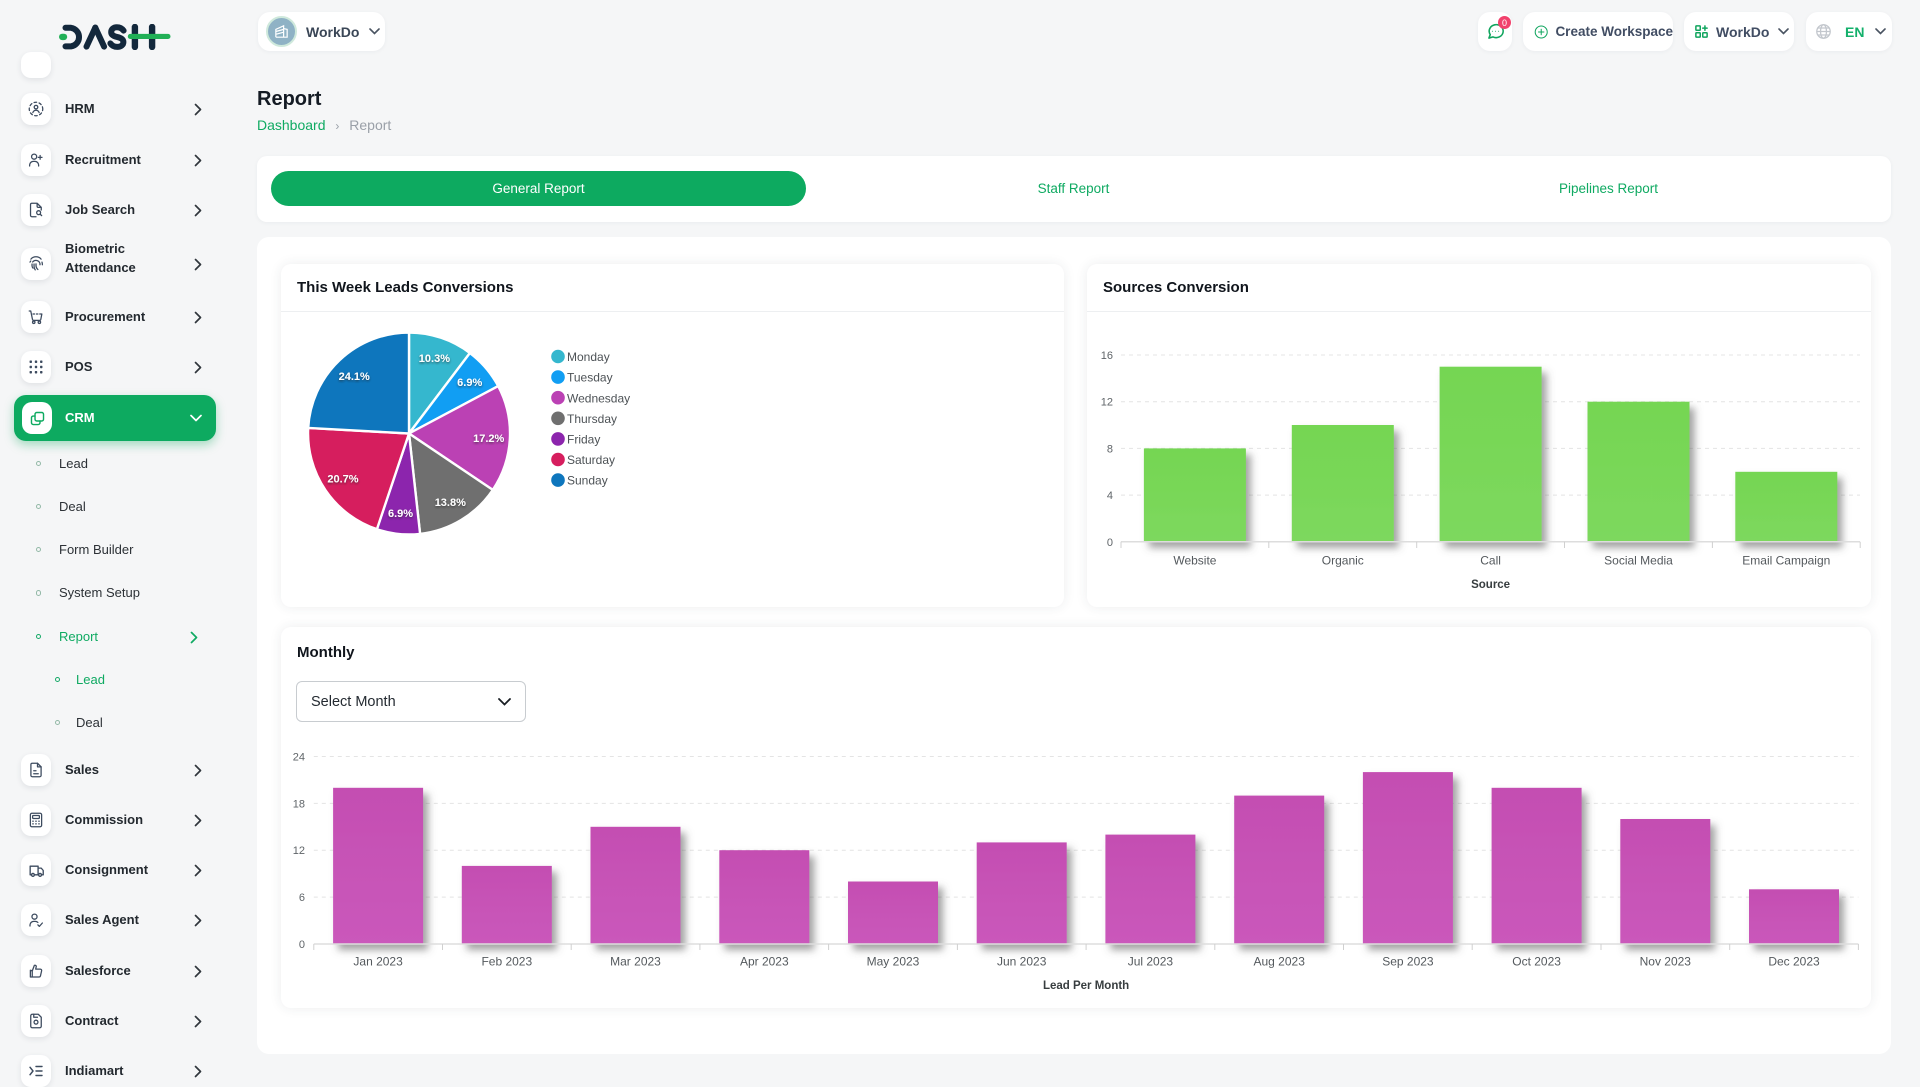  I want to click on svg-text: Wednesday, so click(598, 398).